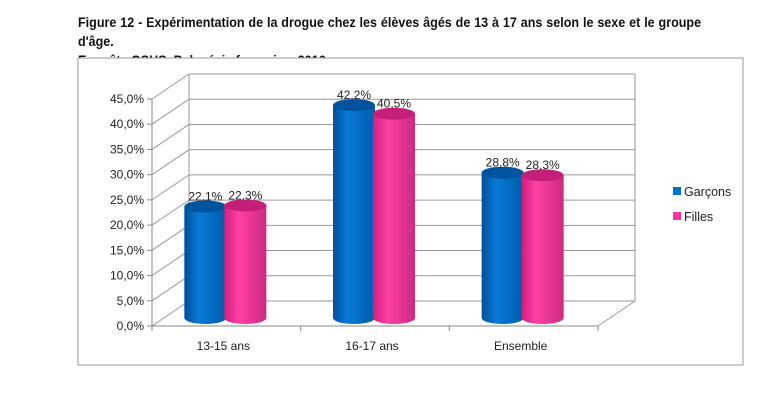  I want to click on y-tick-label: 30,0%, so click(127, 175).